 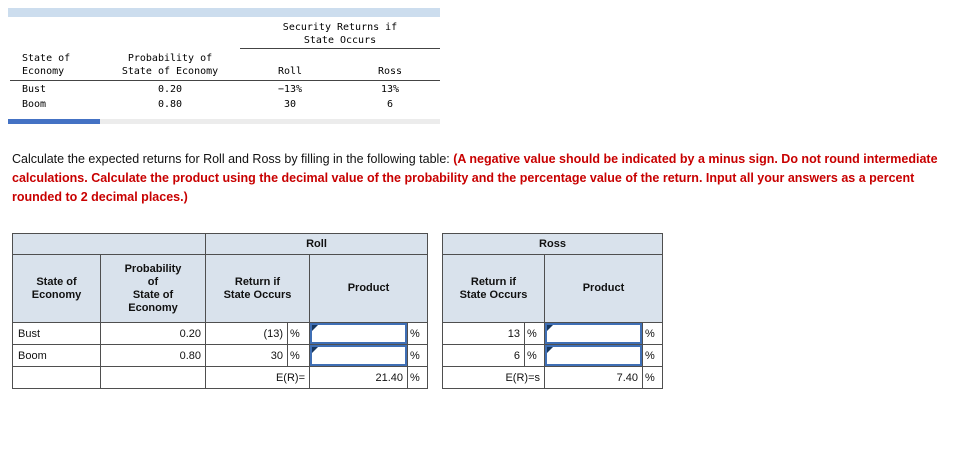 I want to click on ross-product-input-boom, so click(x=593, y=355).